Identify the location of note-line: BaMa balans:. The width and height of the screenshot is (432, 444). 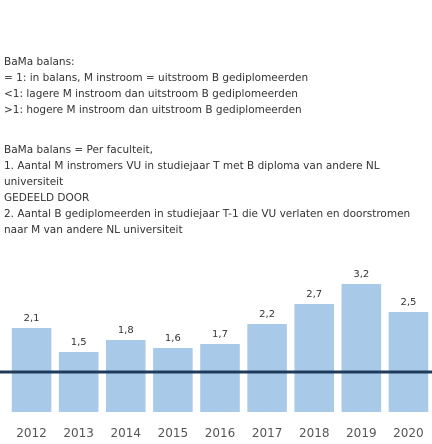
(39, 62).